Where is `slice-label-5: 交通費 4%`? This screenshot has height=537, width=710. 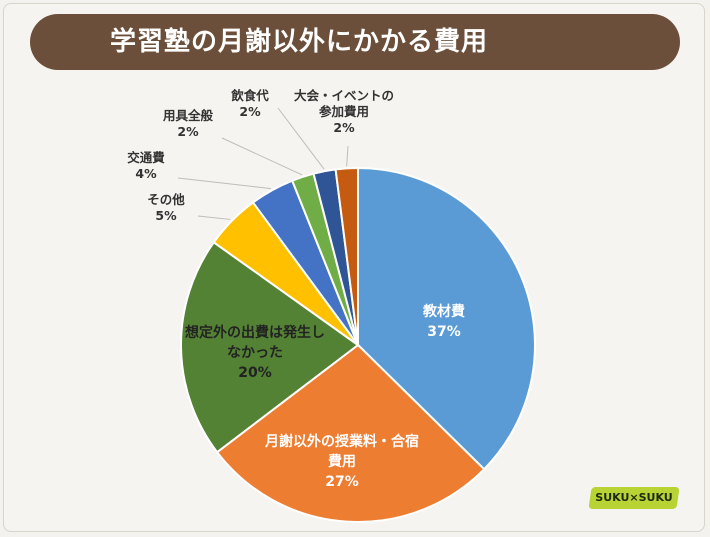 slice-label-5: 交通費 4% is located at coordinates (146, 165).